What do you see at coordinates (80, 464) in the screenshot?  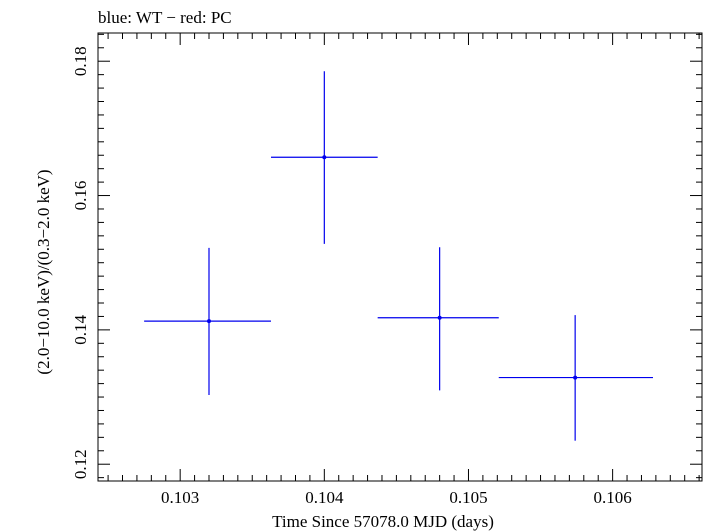 I see `y-tick-label: 0.12` at bounding box center [80, 464].